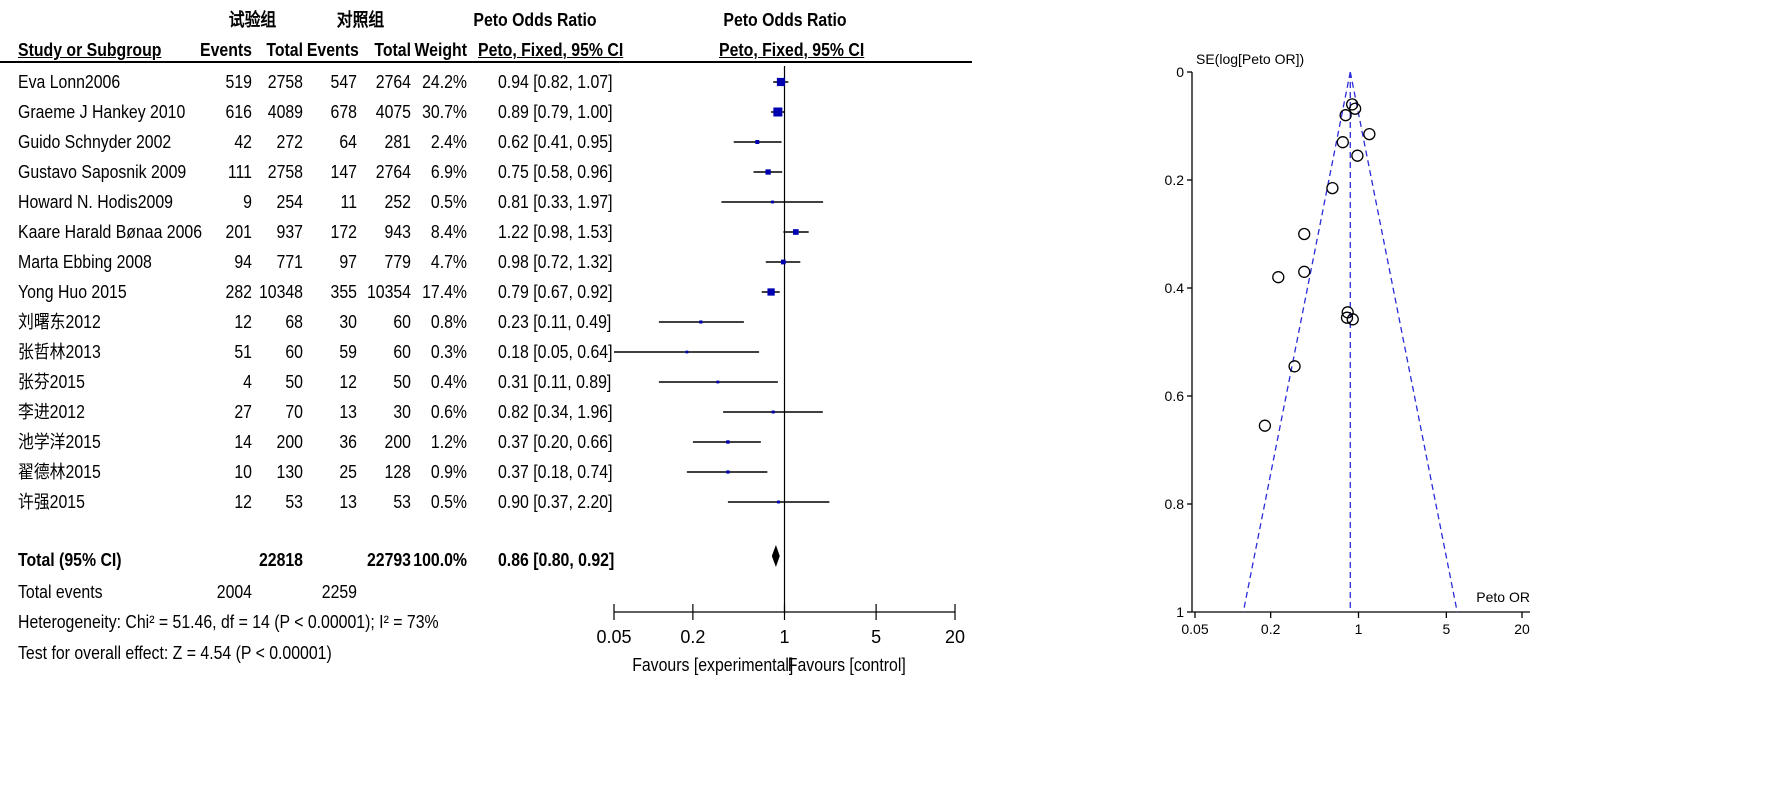 This screenshot has height=794, width=1772. I want to click on ci-cell: 0.31 [0.11, 0.89], so click(555, 382).